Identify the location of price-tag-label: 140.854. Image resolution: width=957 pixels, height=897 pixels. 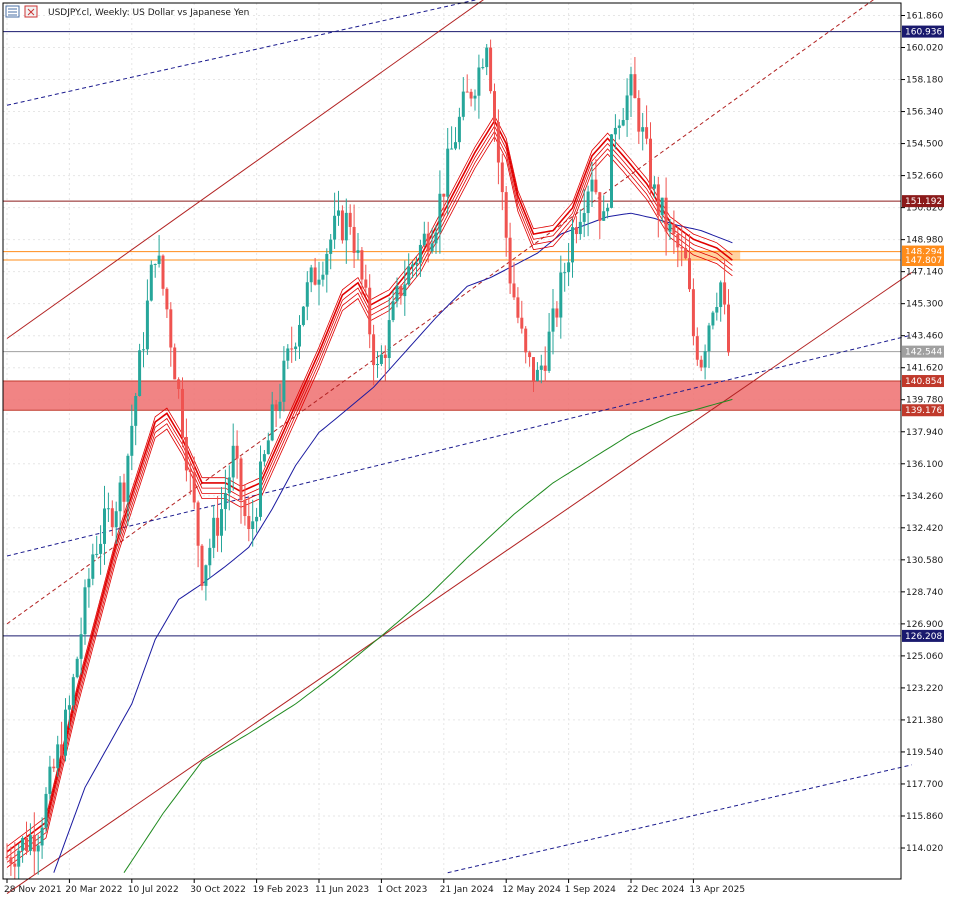
(923, 382).